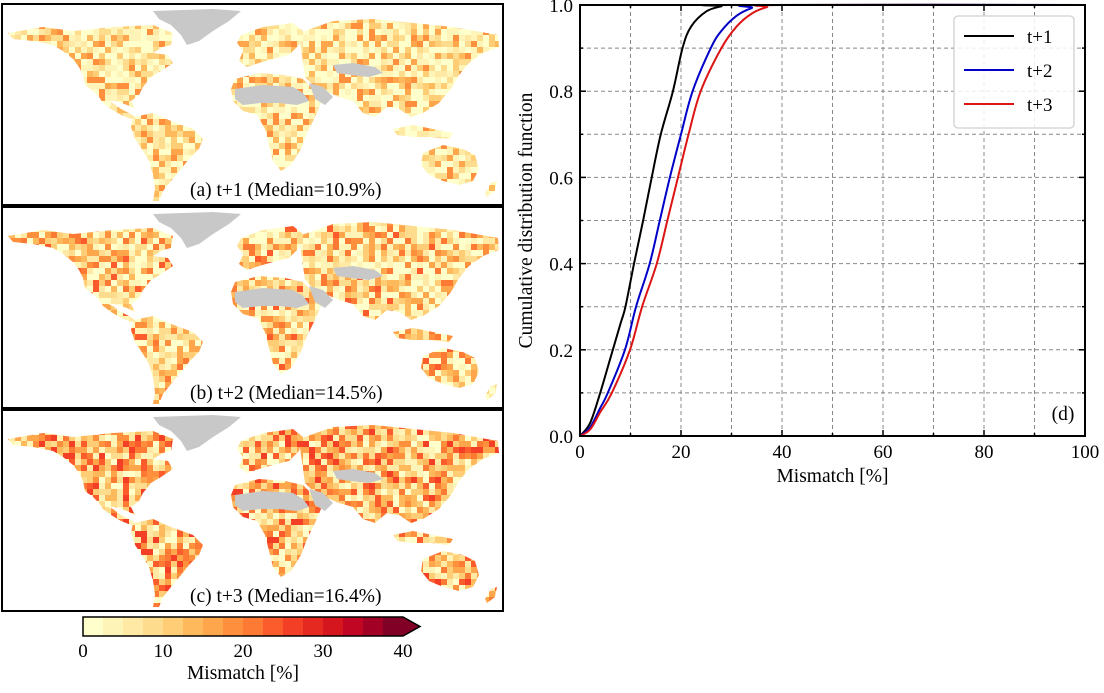 This screenshot has width=1104, height=693. Describe the element at coordinates (411, 626) in the screenshot. I see `colorbar-extend-arrow` at that location.